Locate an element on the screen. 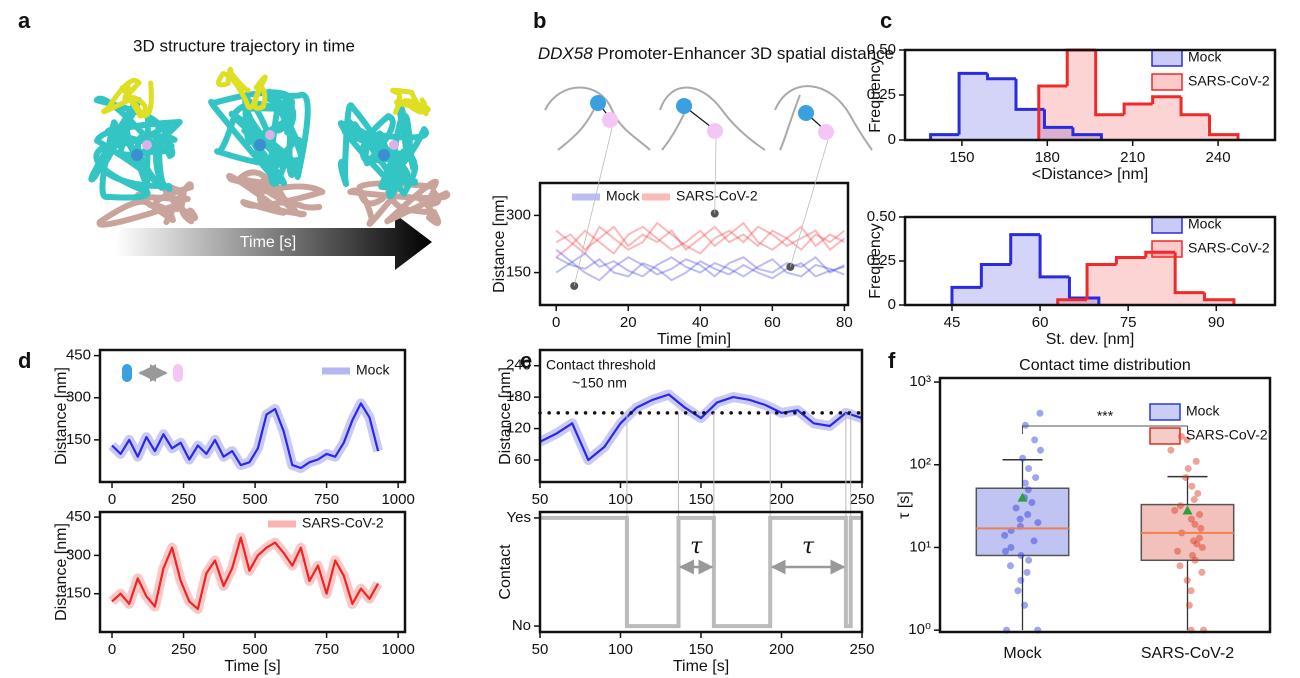  y-tick-label: 0.25 is located at coordinates (881, 94).